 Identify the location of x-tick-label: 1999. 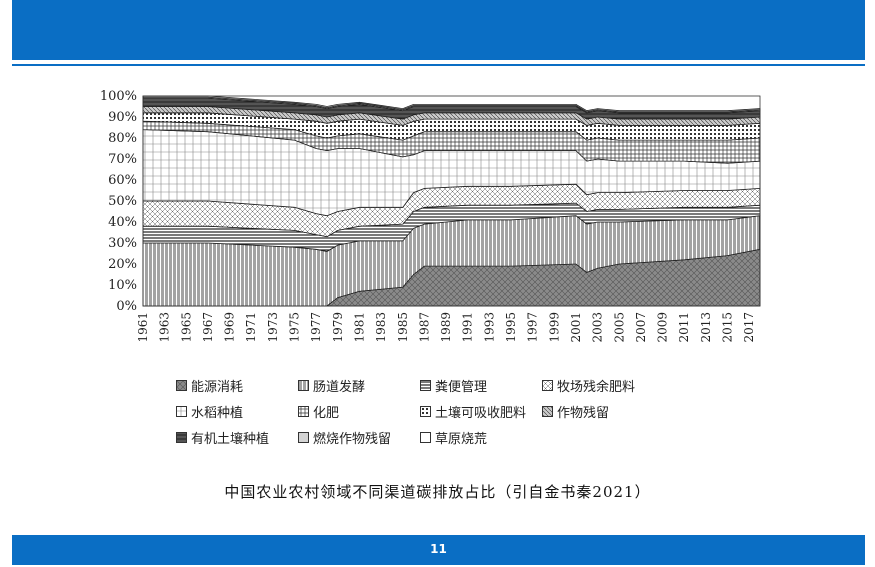
(554, 327).